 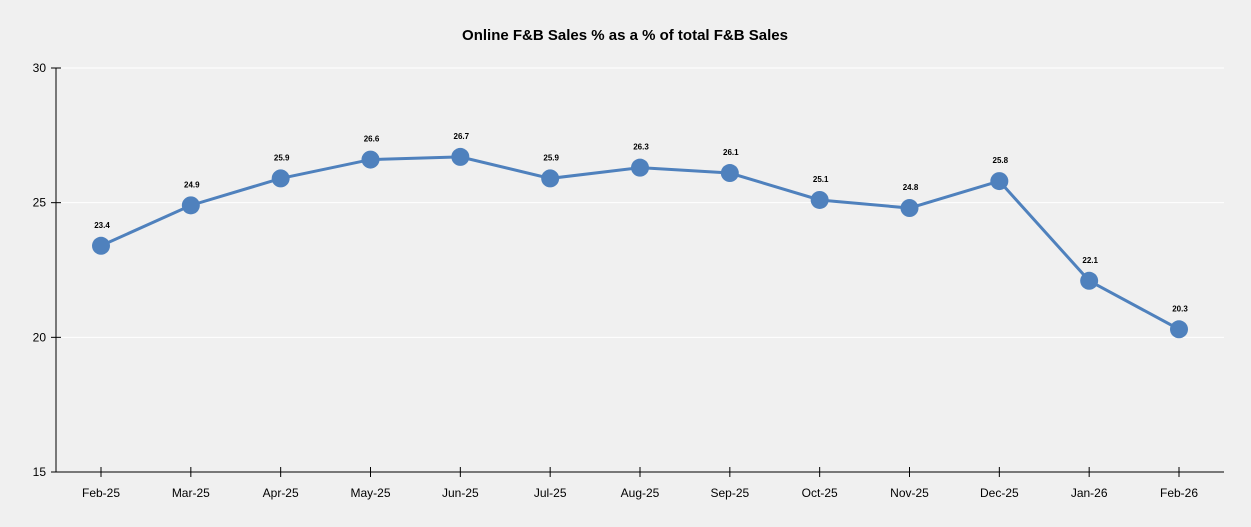 What do you see at coordinates (731, 152) in the screenshot?
I see `data-label: 26.1` at bounding box center [731, 152].